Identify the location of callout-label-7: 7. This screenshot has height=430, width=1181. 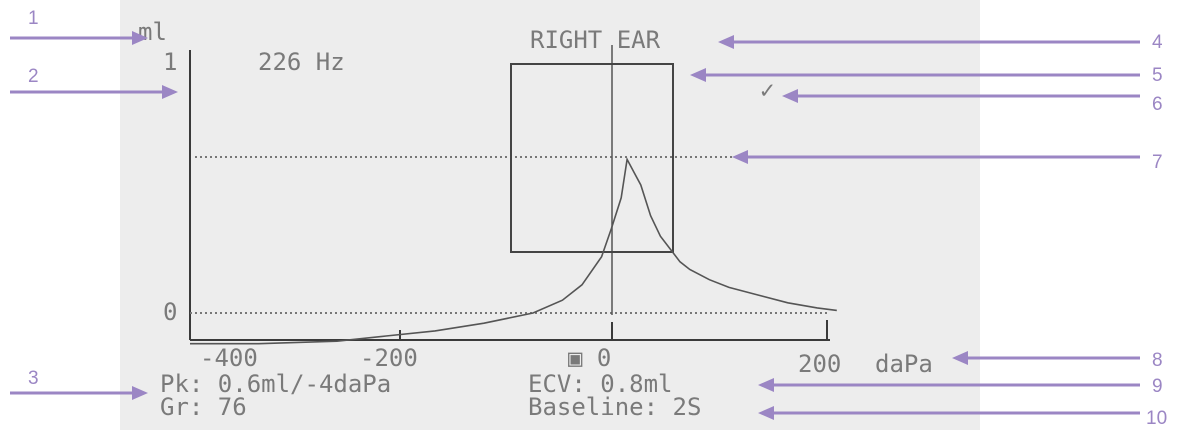
(1157, 162).